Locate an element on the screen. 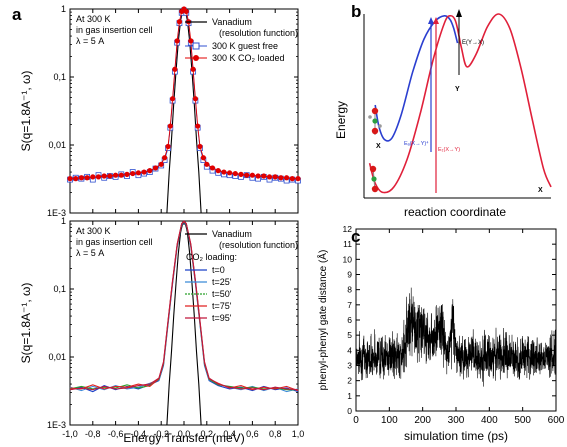 The height and width of the screenshot is (447, 567). legend-marker-circle is located at coordinates (196, 58).